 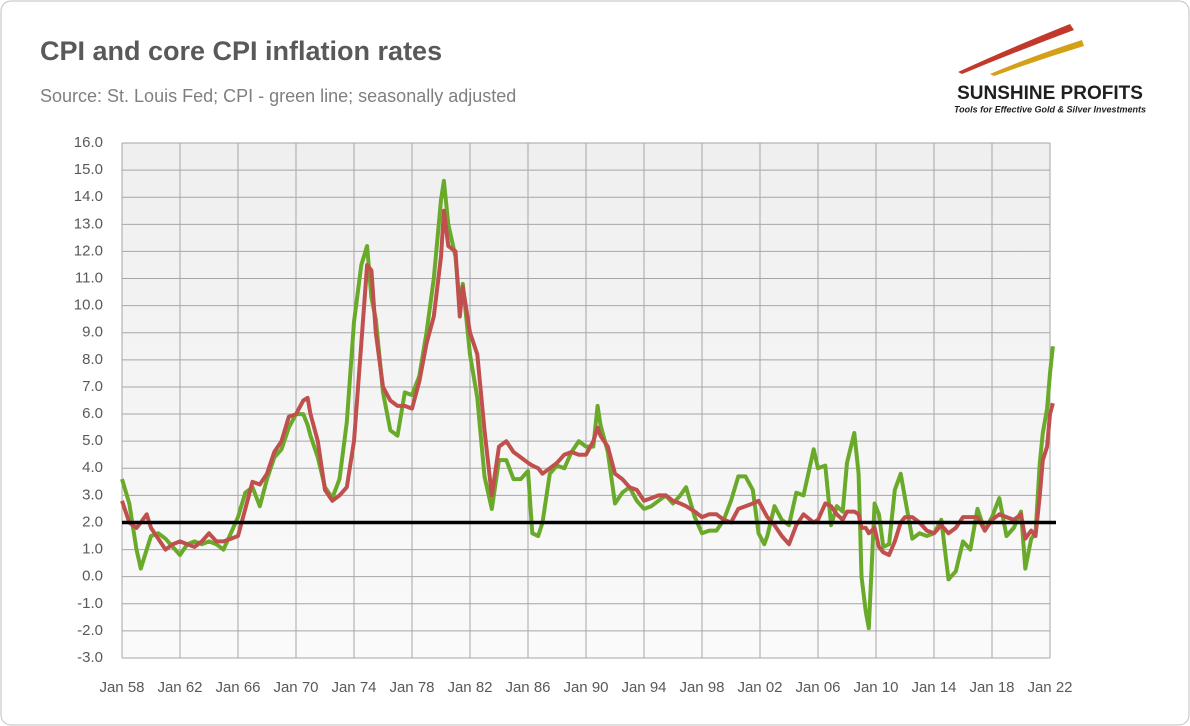 What do you see at coordinates (1049, 687) in the screenshot?
I see `x-tick-label: Jan 22` at bounding box center [1049, 687].